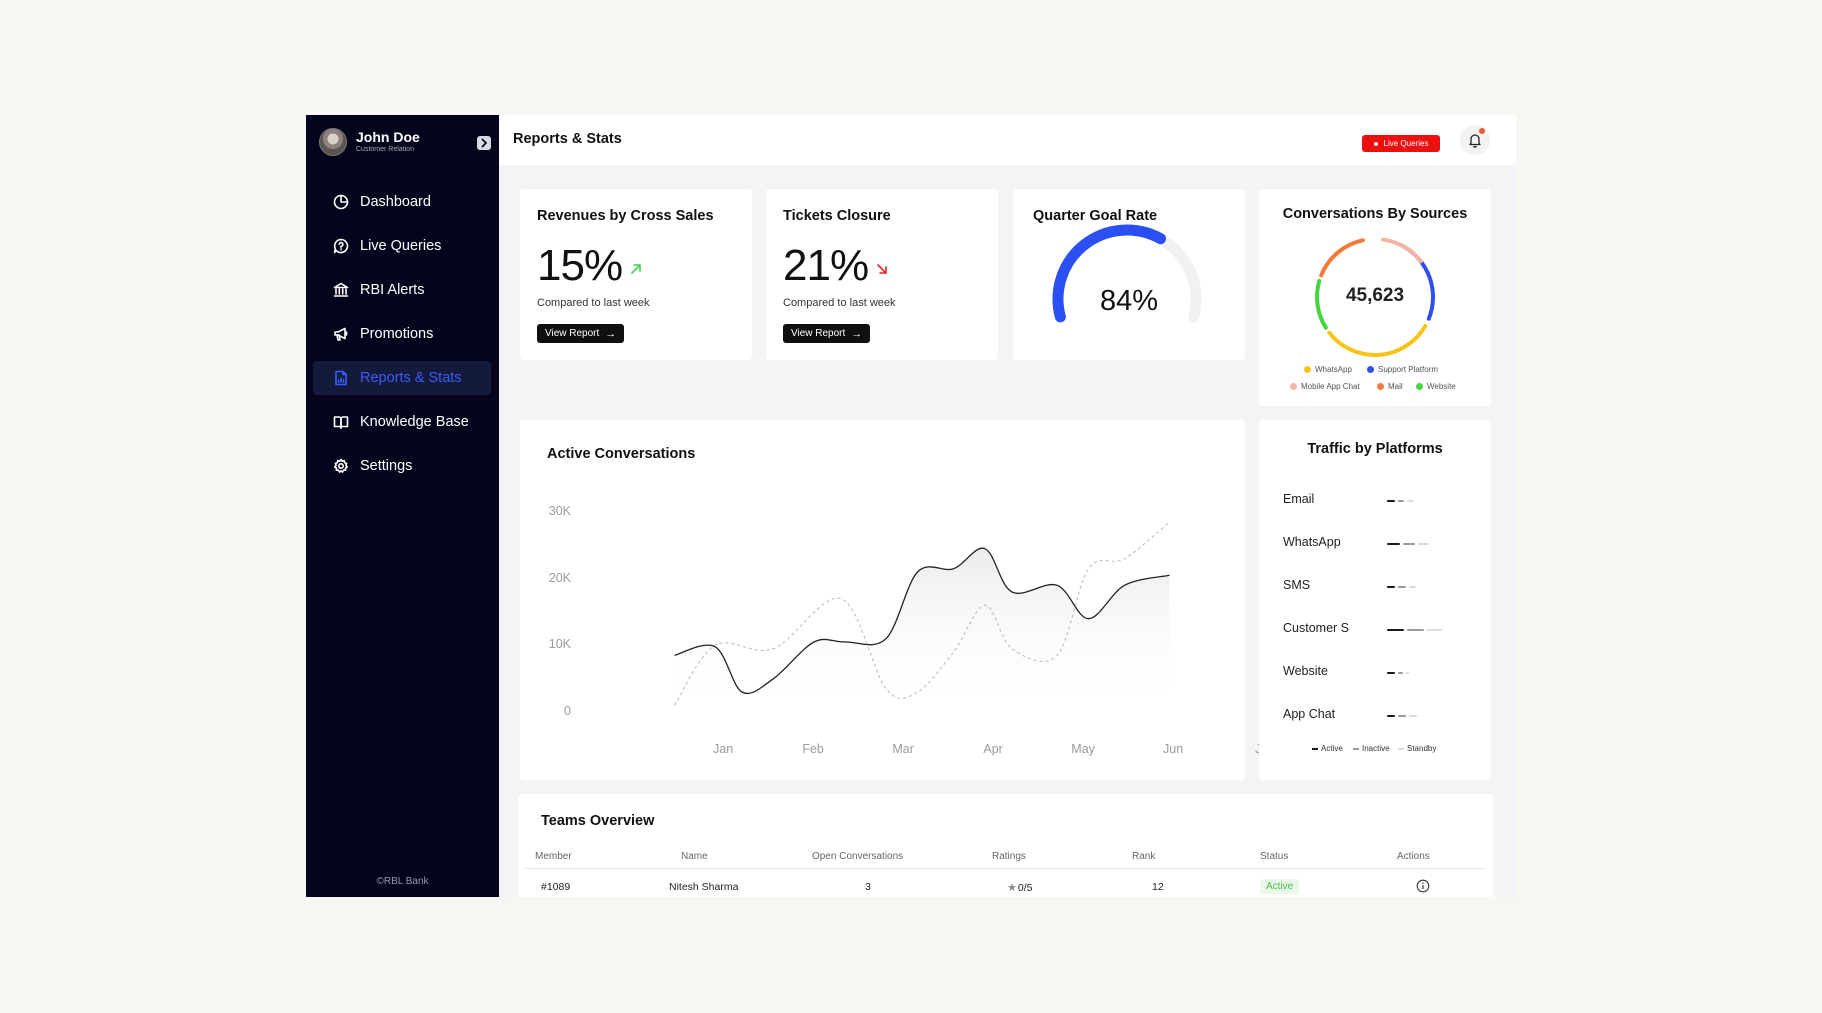  Describe the element at coordinates (1423, 888) in the screenshot. I see `info-button` at that location.